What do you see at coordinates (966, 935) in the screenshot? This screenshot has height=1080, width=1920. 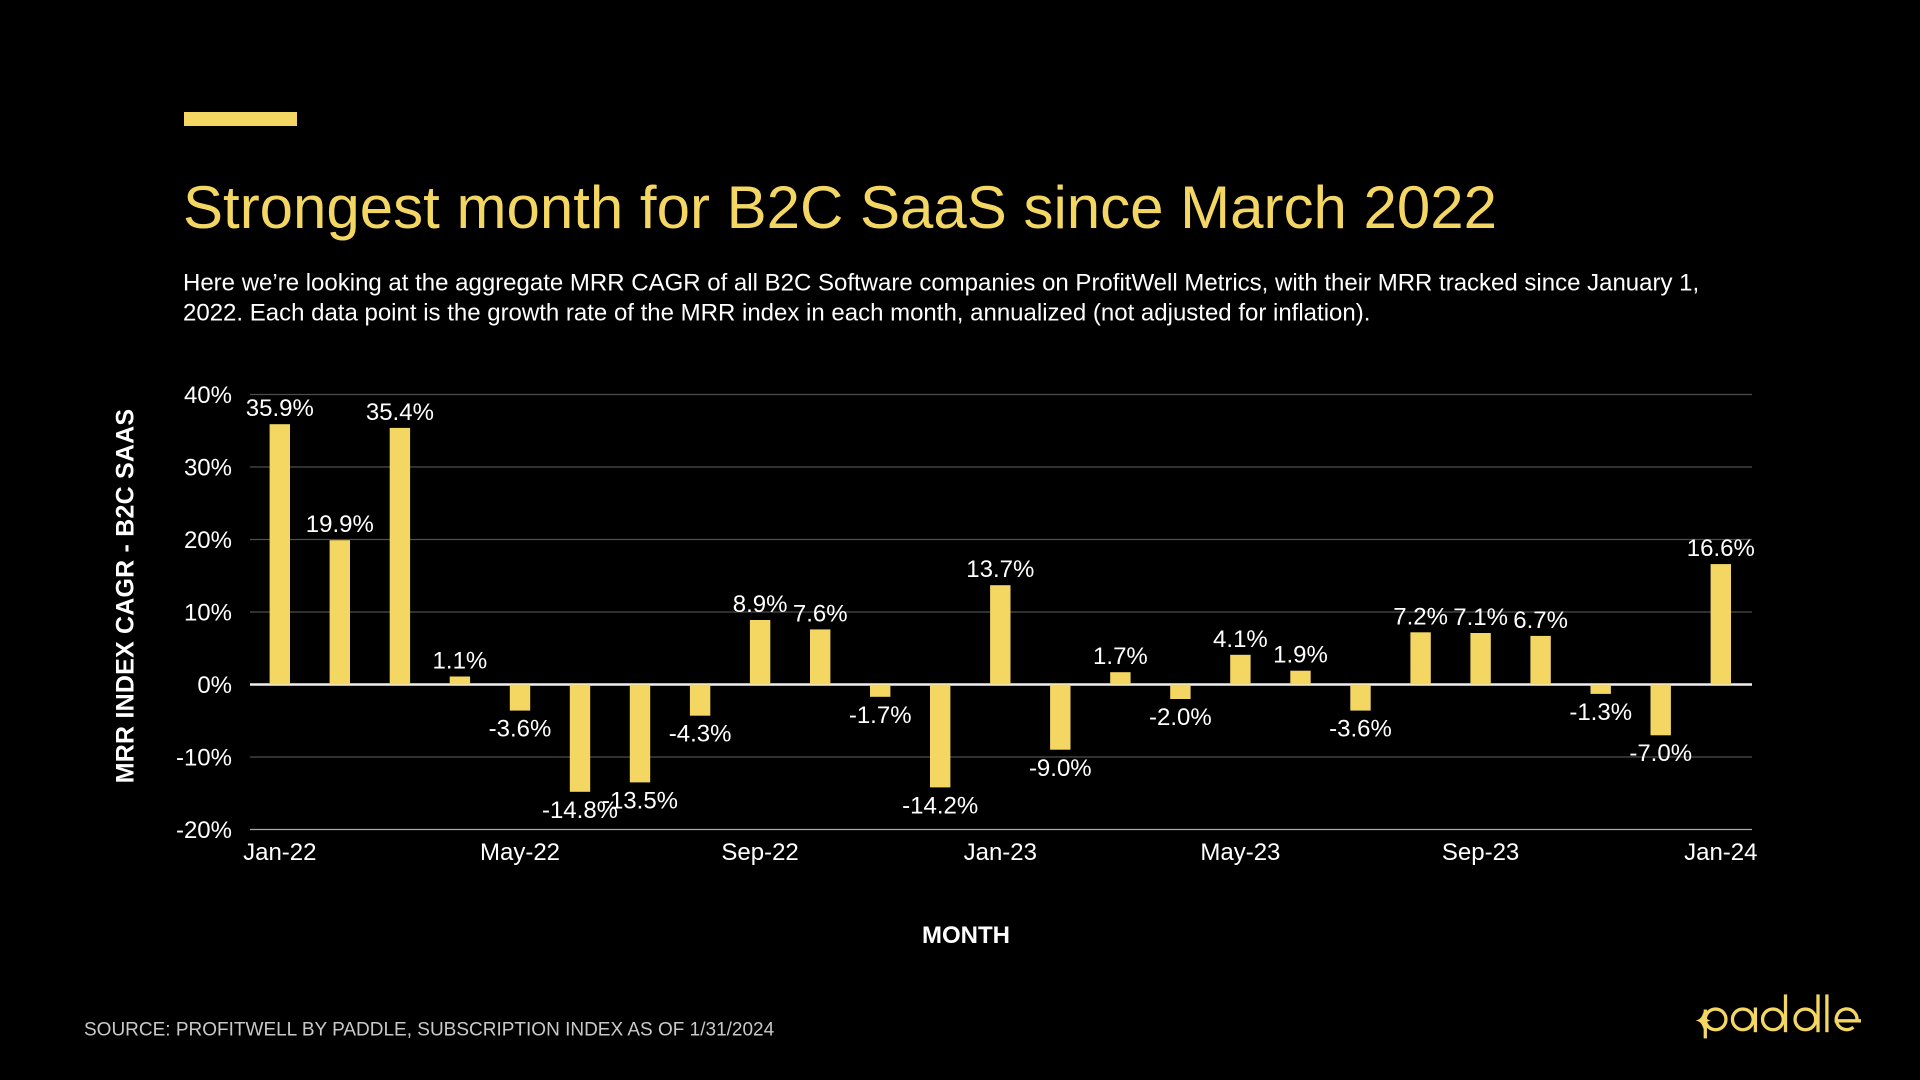 I see `svg-text: MONTH` at bounding box center [966, 935].